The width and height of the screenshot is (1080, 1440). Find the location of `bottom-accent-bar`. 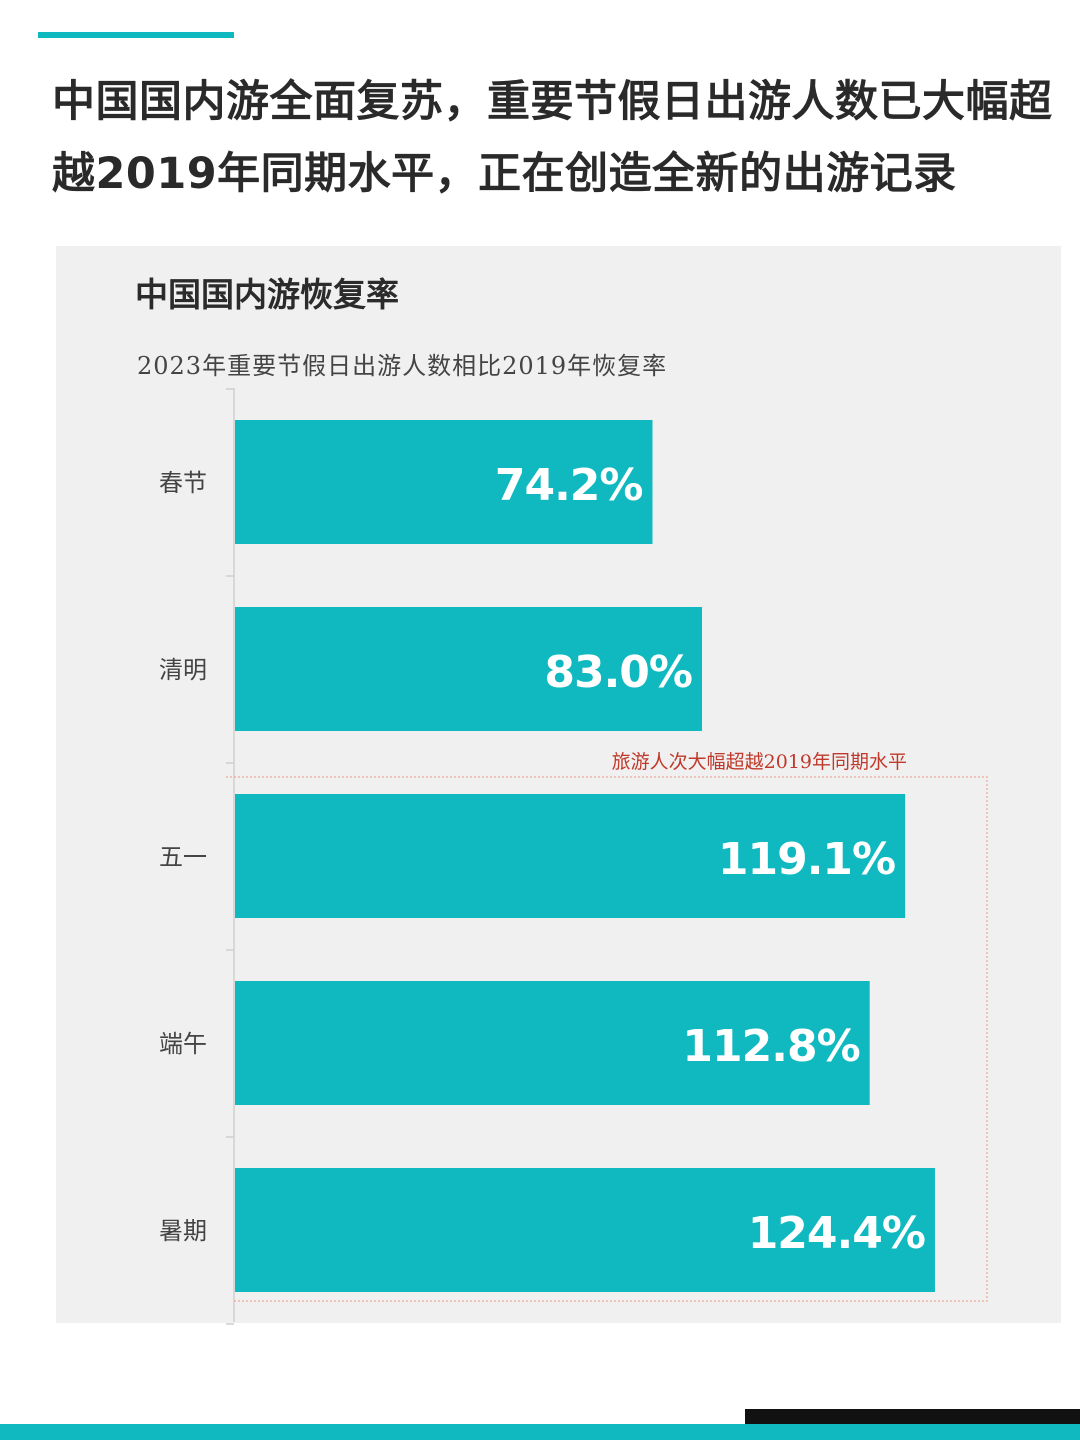

bottom-accent-bar is located at coordinates (540, 1432).